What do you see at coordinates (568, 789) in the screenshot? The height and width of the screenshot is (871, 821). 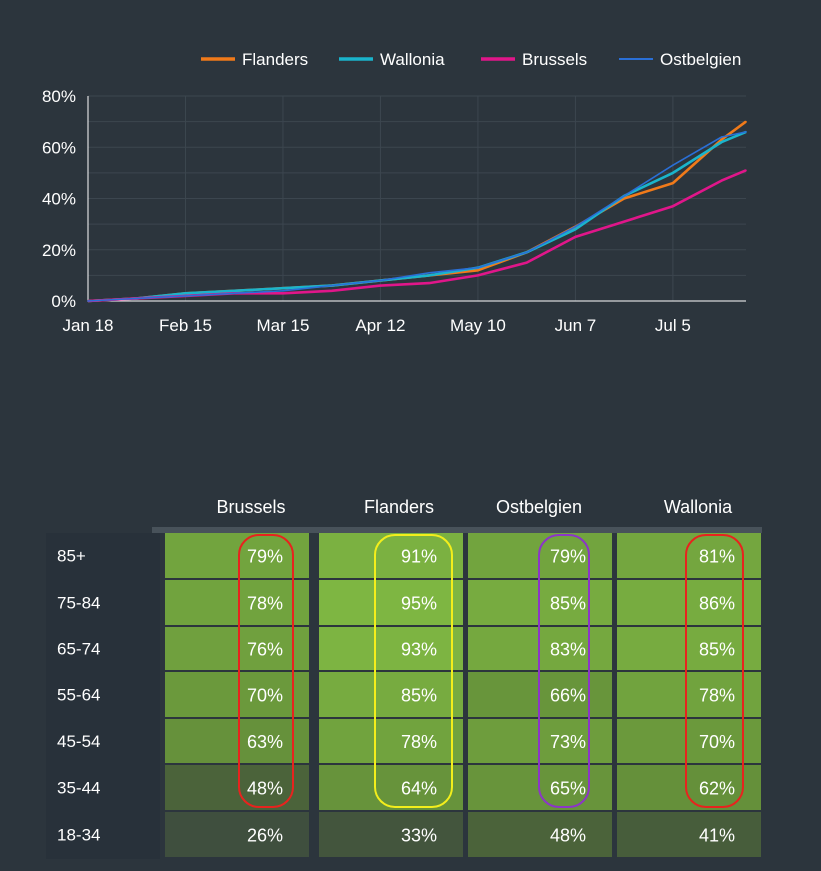 I see `heatmap-cell-value: 65%` at bounding box center [568, 789].